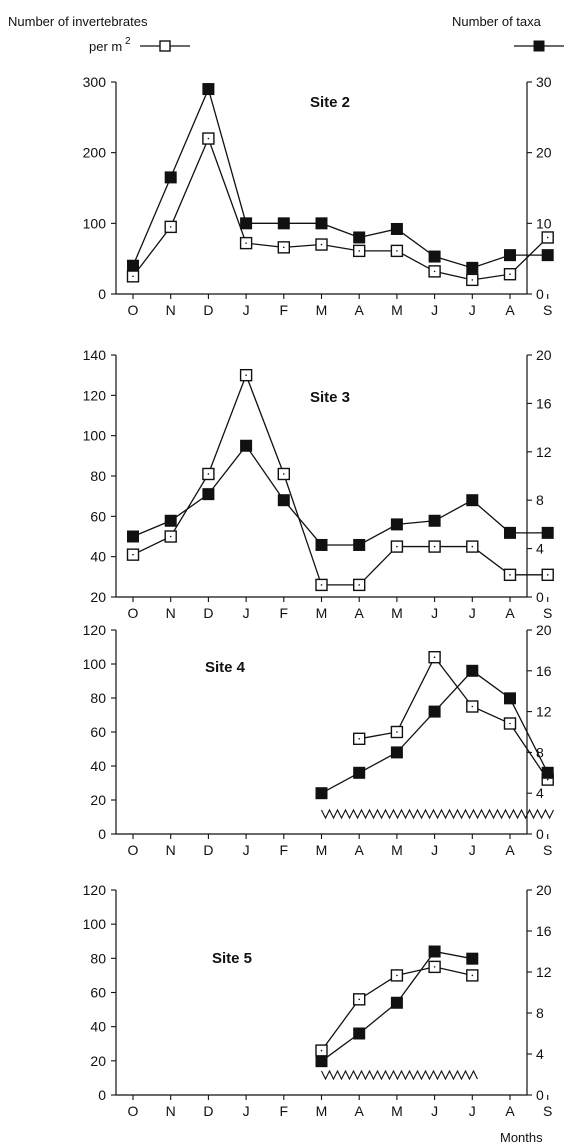 The image size is (587, 1148). Describe the element at coordinates (330, 102) in the screenshot. I see `site-title: Site 2` at that location.